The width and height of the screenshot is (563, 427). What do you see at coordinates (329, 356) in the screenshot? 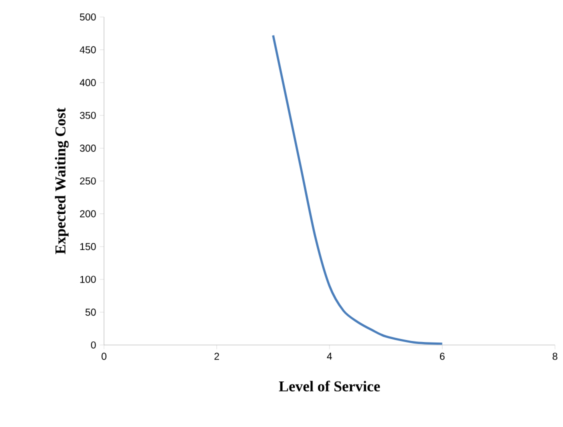
I see `x-tick-label: 4` at bounding box center [329, 356].